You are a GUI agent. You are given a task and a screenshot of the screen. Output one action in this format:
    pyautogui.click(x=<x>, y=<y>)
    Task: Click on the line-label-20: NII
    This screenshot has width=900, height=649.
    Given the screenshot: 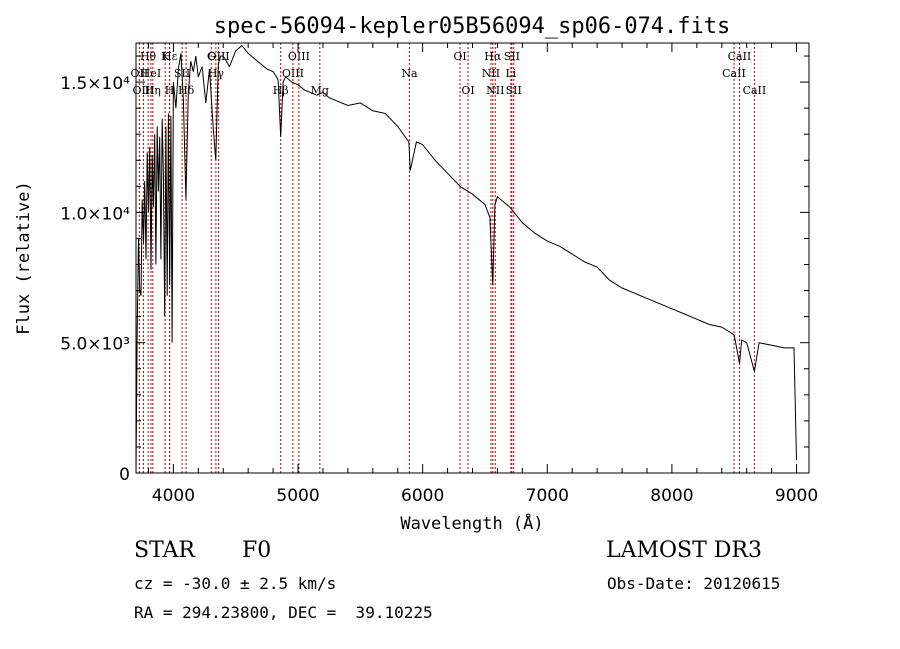 What is the action you would take?
    pyautogui.click(x=491, y=73)
    